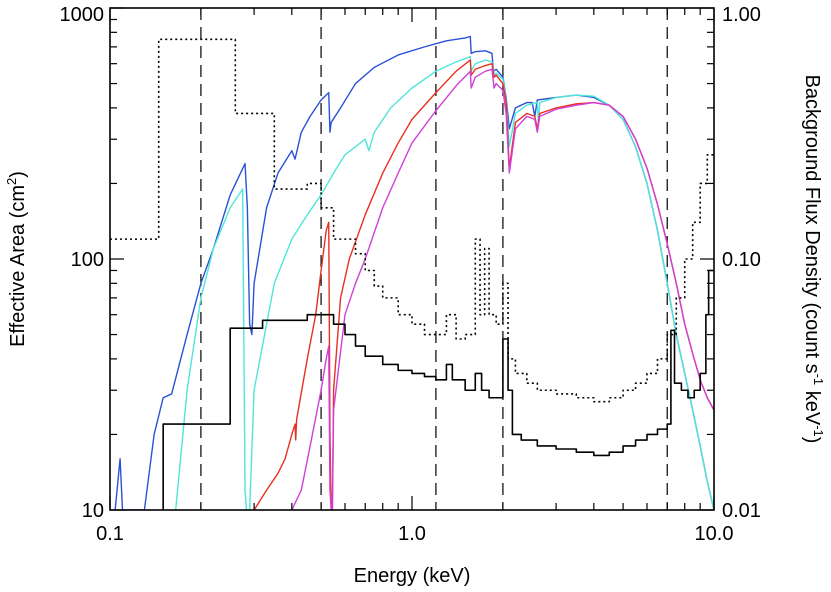 This screenshot has height=592, width=831. I want to click on y-axis-title-left: Effective Area (cm2), so click(16, 259).